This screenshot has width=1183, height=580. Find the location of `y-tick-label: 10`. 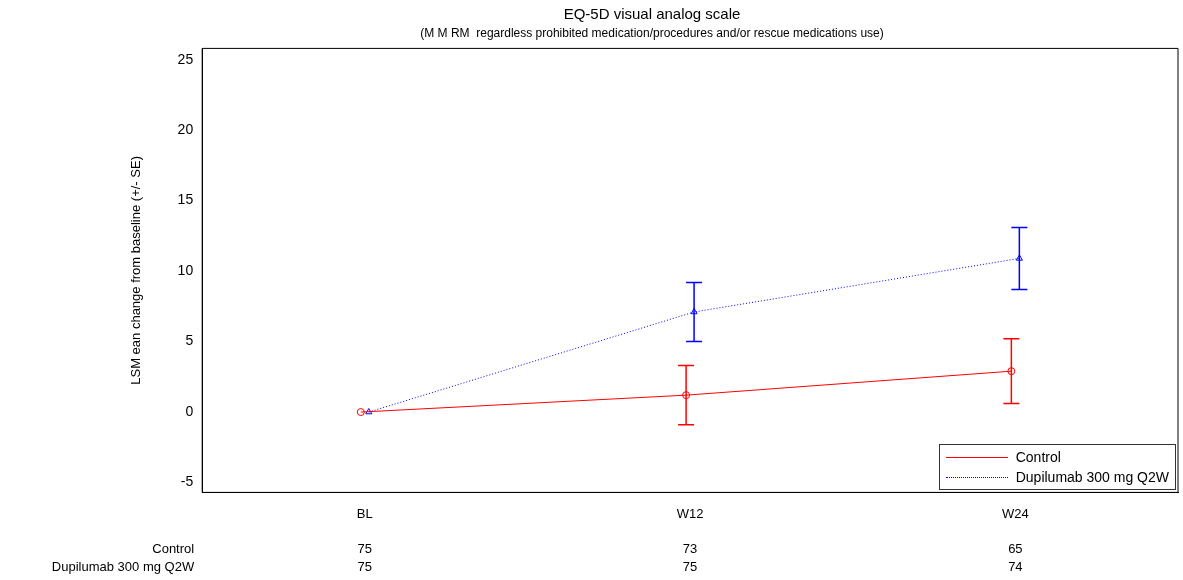

y-tick-label: 10 is located at coordinates (185, 269).